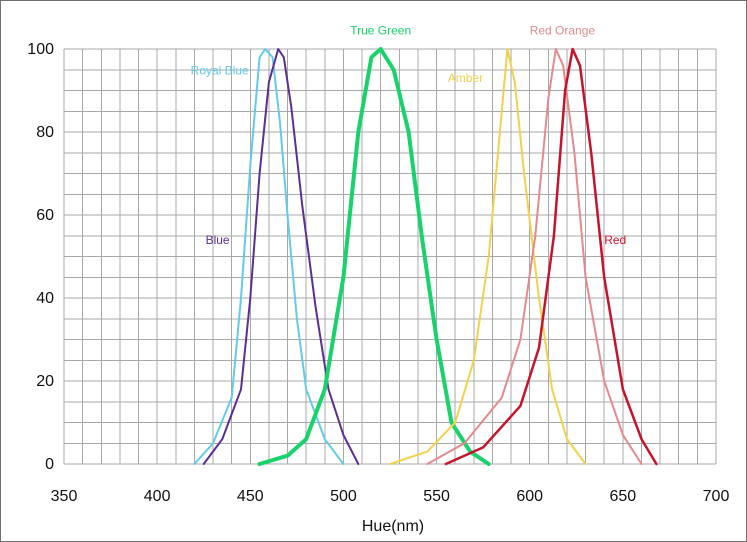 The image size is (747, 542). I want to click on series-label-red-orange: Red Orange, so click(563, 30).